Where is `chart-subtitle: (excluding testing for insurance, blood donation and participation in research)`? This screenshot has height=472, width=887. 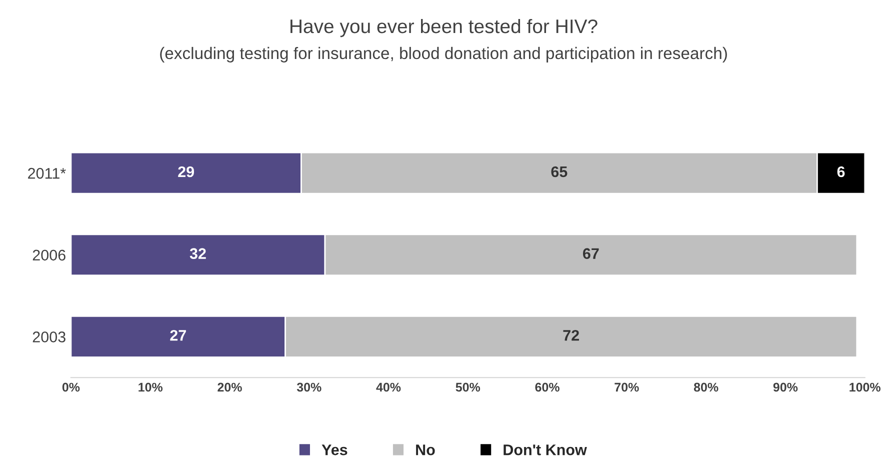
chart-subtitle: (excluding testing for insurance, blood donation and participation in research) is located at coordinates (443, 54).